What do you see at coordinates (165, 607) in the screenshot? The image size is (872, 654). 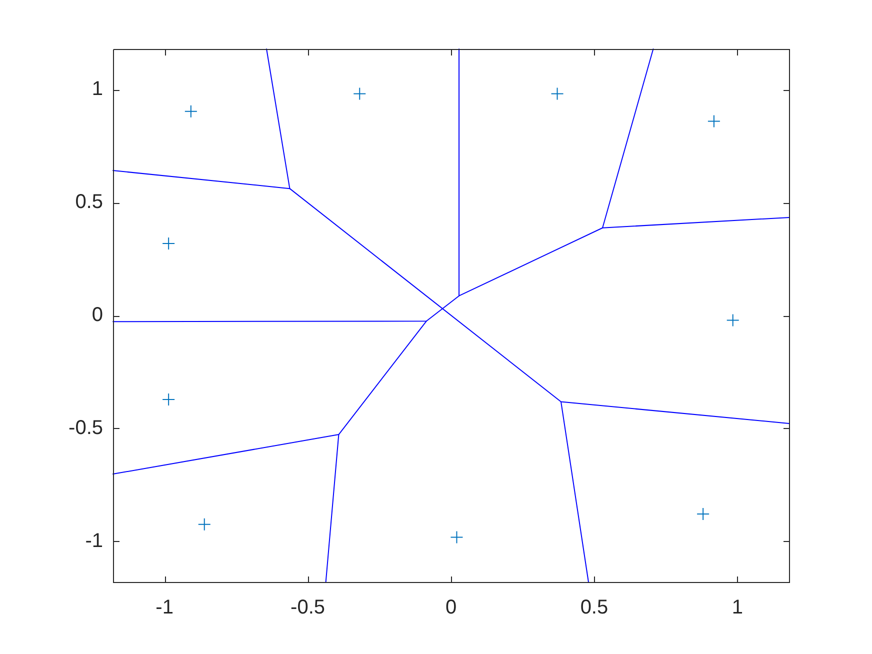 I see `x-tick-label: -1` at bounding box center [165, 607].